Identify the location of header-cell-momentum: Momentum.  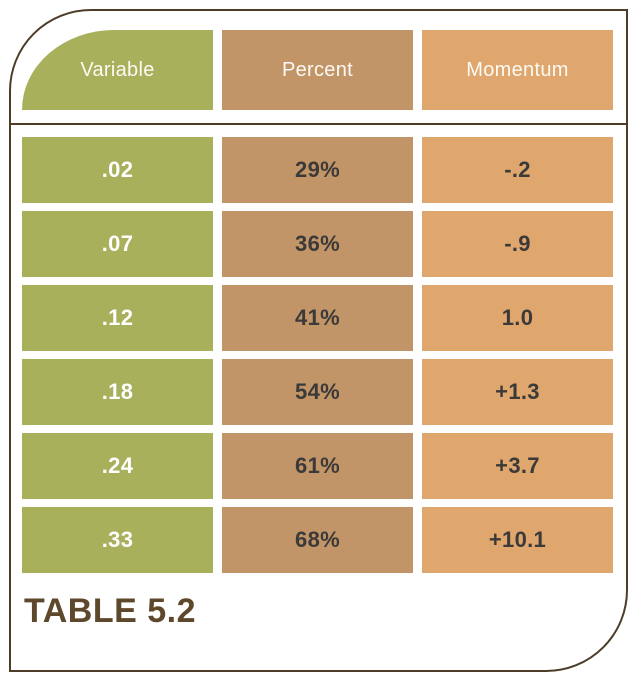
(517, 70).